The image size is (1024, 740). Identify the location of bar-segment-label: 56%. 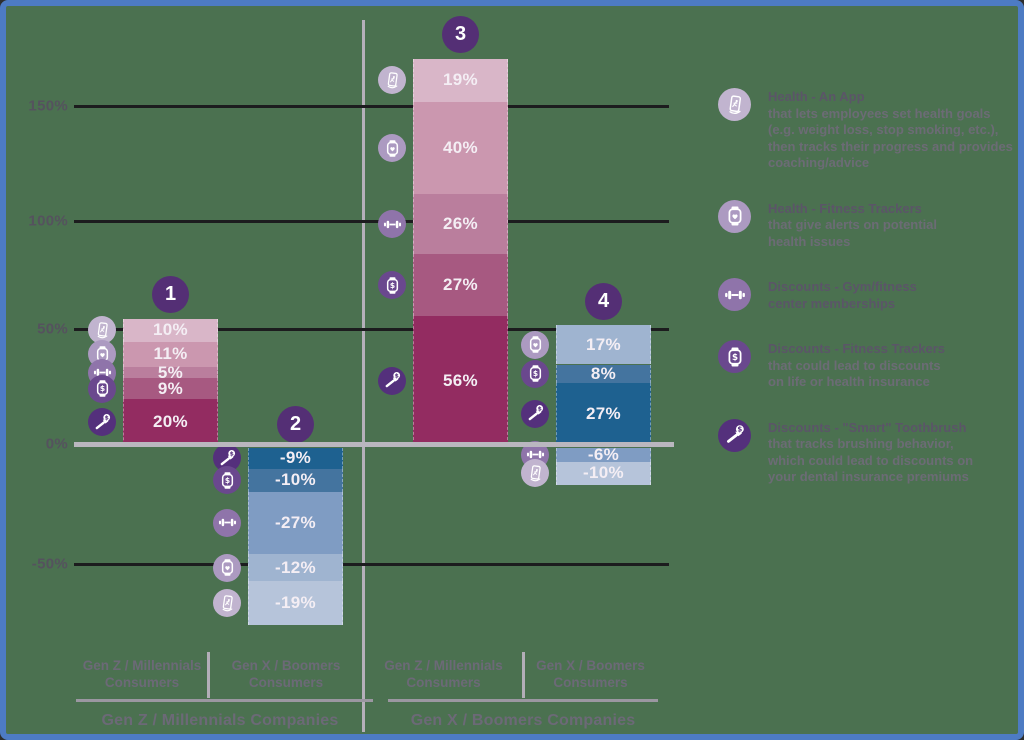
(460, 380).